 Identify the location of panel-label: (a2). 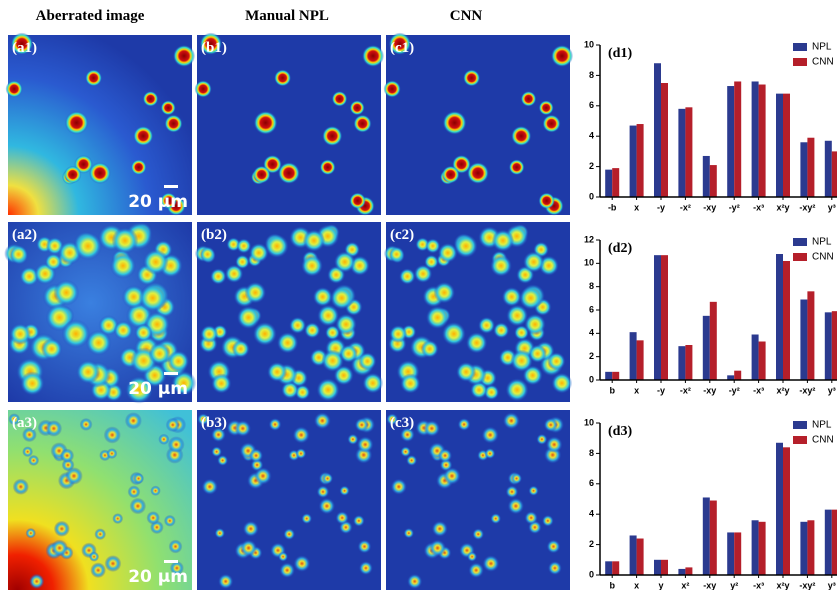
(24, 235).